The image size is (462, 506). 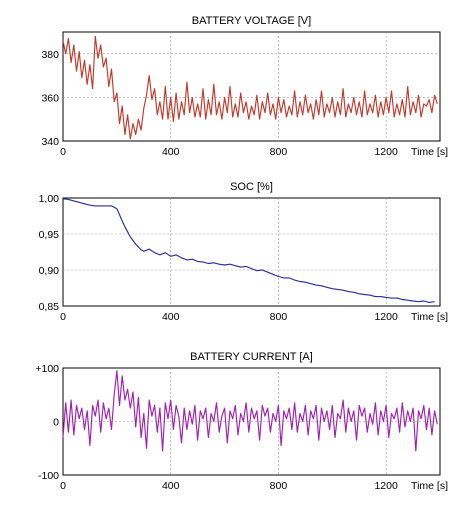 What do you see at coordinates (279, 486) in the screenshot?
I see `current-x-tick-label: 800` at bounding box center [279, 486].